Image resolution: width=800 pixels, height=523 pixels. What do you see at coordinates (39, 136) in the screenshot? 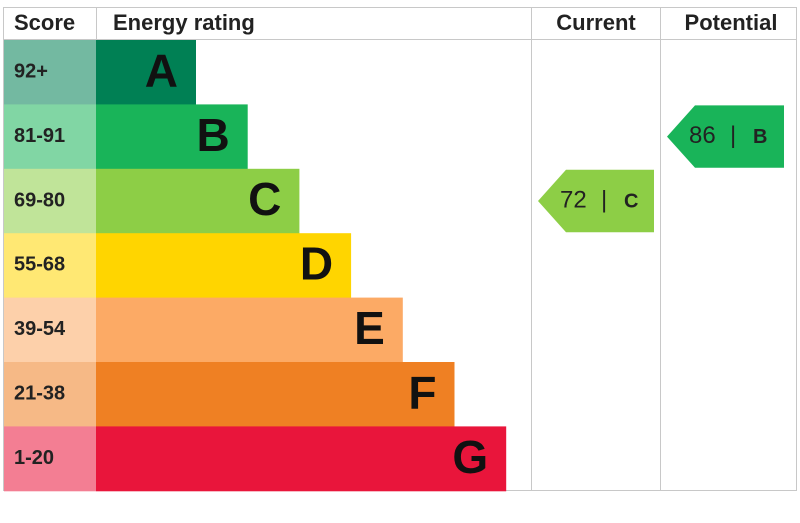
I see `score-label: 81-91` at bounding box center [39, 136].